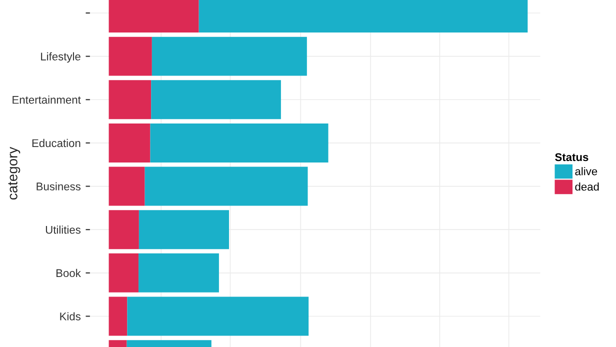  What do you see at coordinates (68, 273) in the screenshot?
I see `y-tick-label: Book` at bounding box center [68, 273].